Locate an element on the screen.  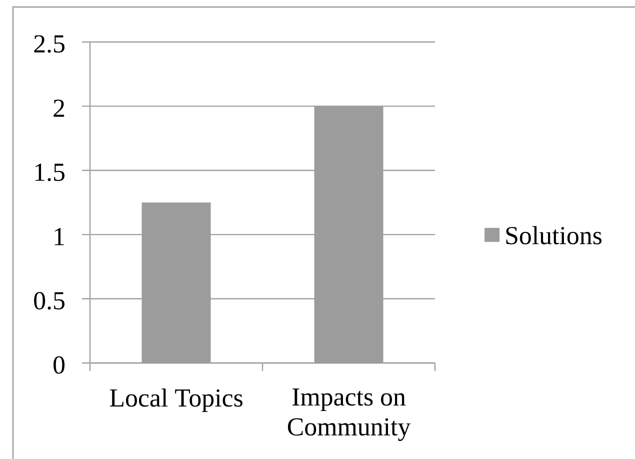
y-tick-label: 1.5 is located at coordinates (49, 173).